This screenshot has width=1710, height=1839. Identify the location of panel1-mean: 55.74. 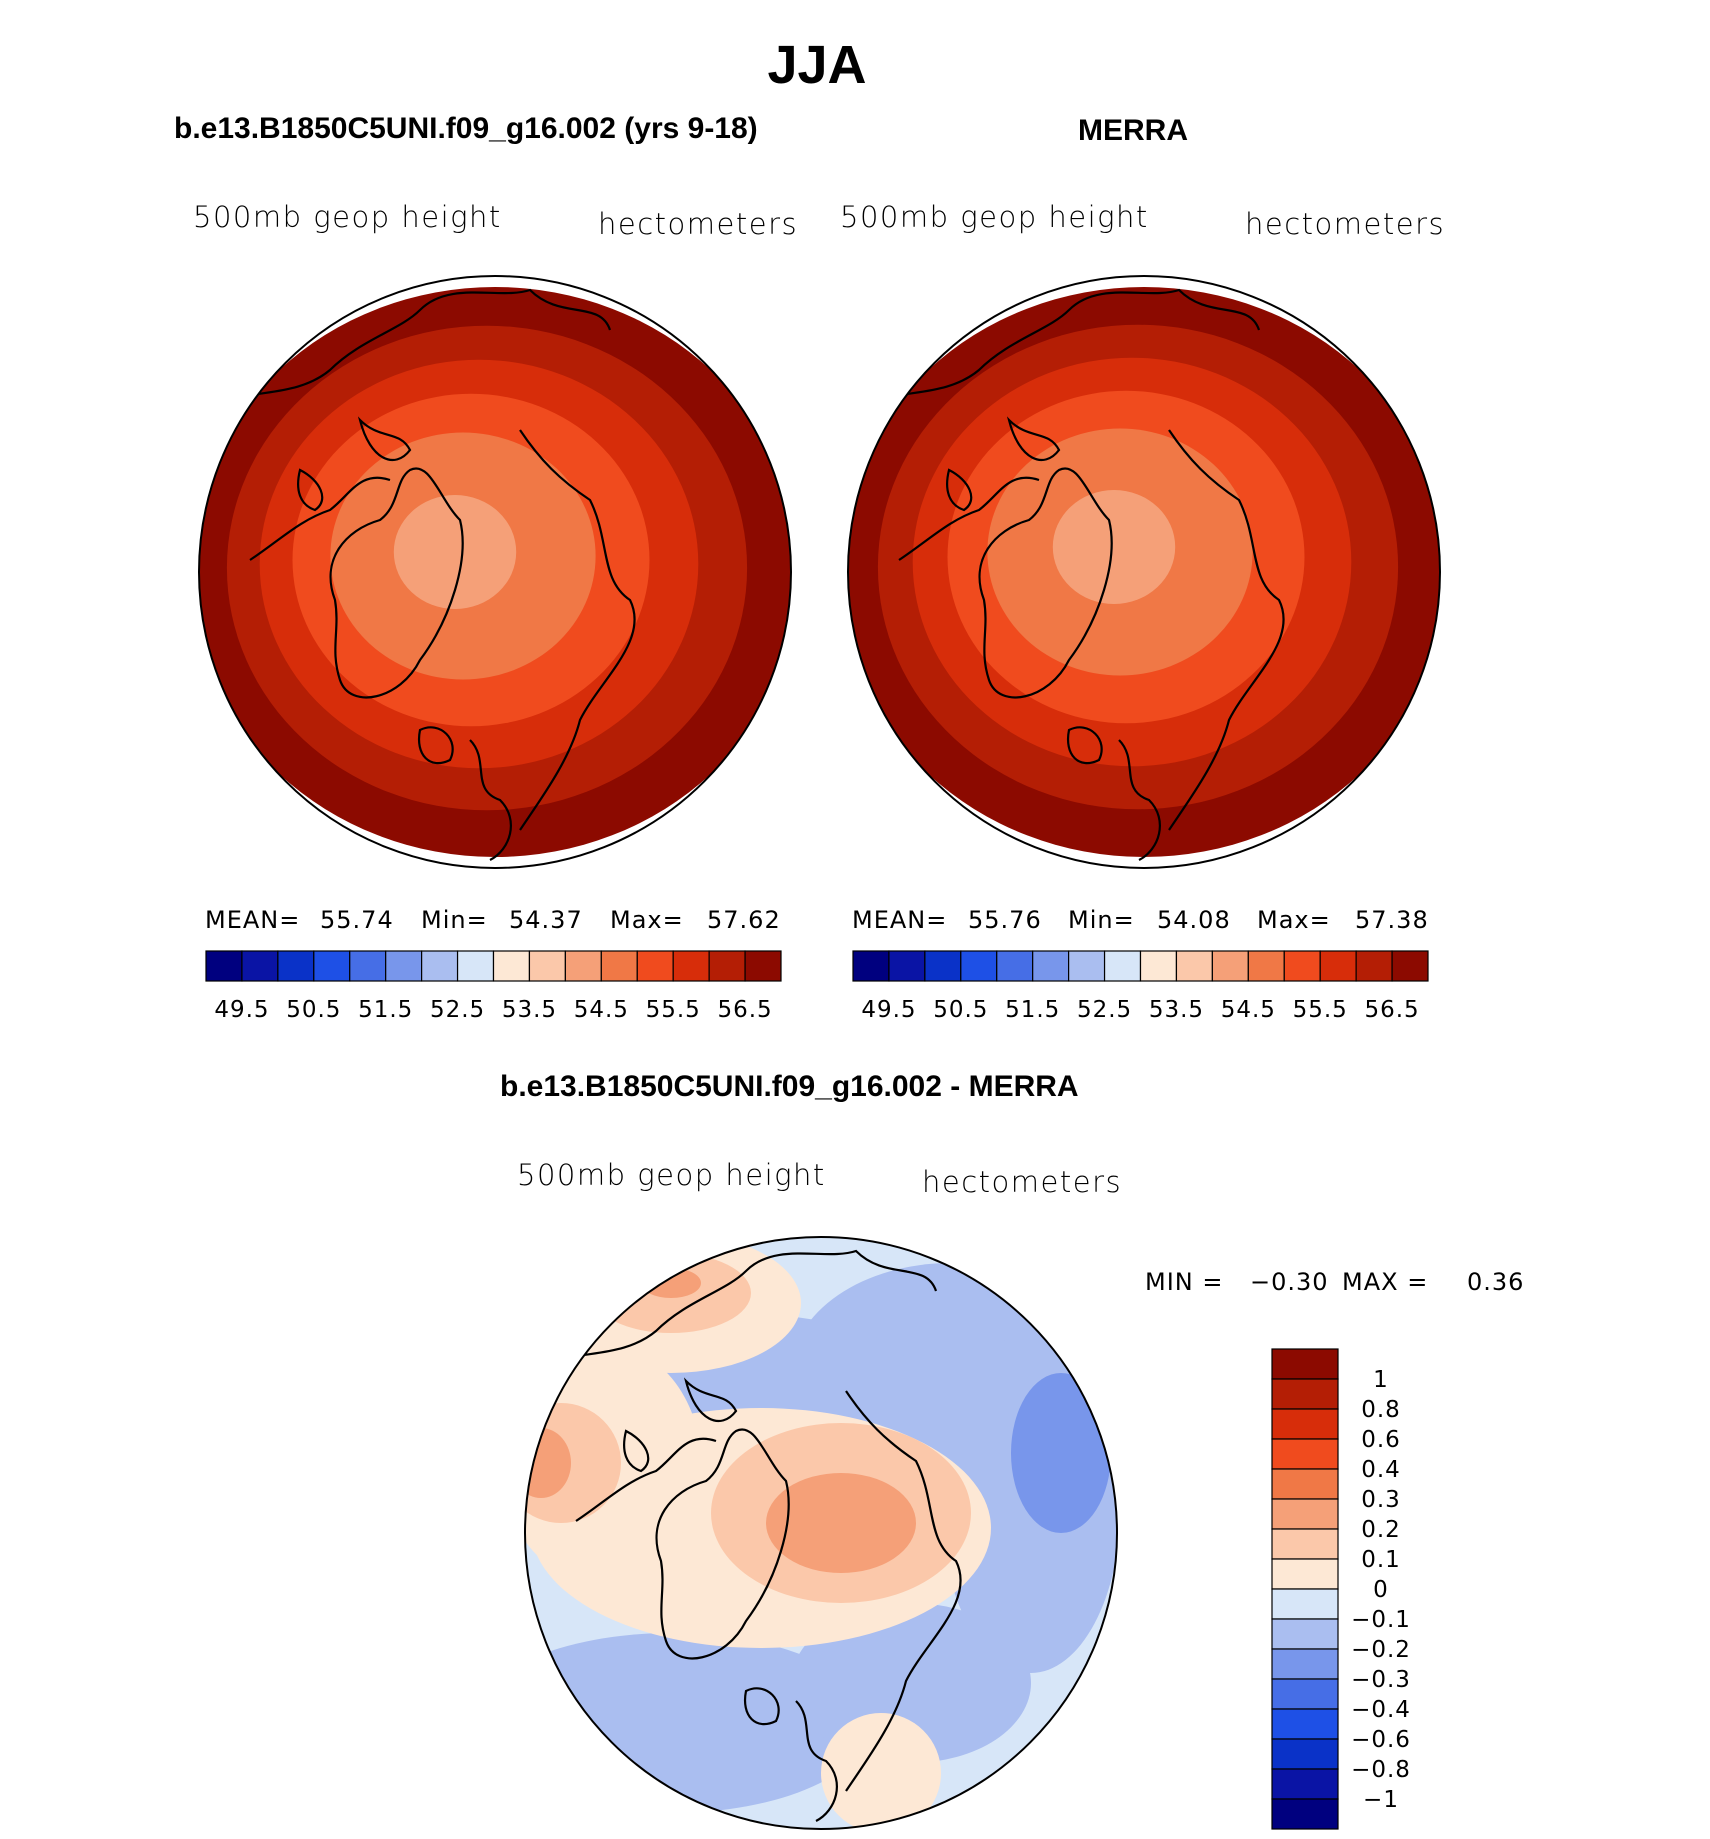
(357, 920).